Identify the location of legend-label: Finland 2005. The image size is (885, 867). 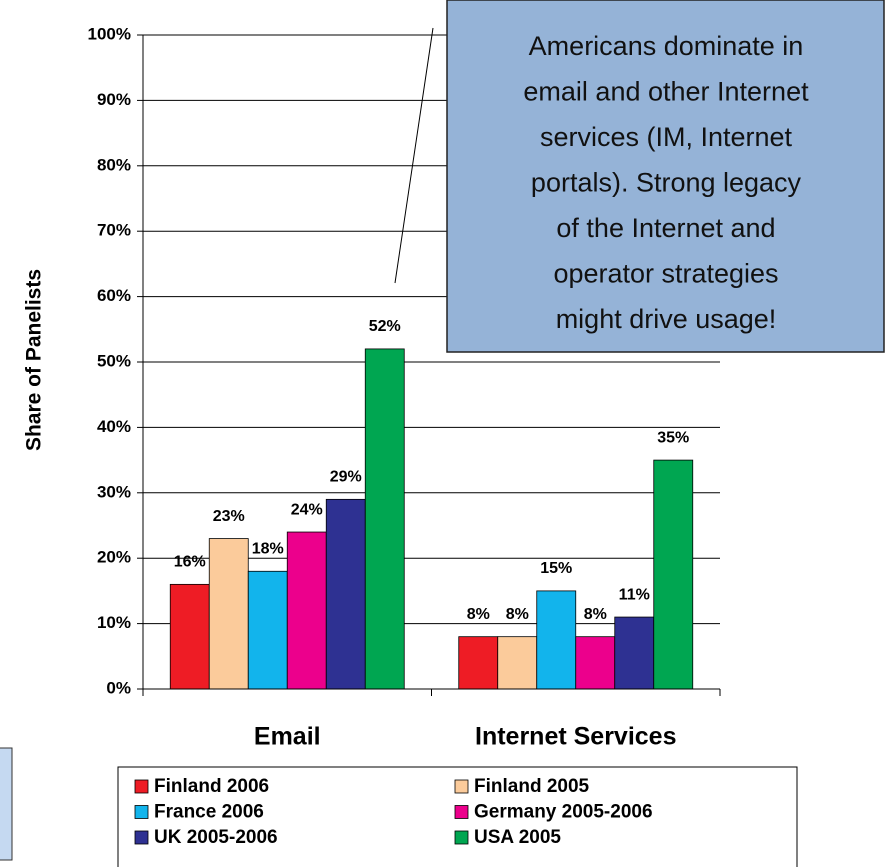
(532, 786).